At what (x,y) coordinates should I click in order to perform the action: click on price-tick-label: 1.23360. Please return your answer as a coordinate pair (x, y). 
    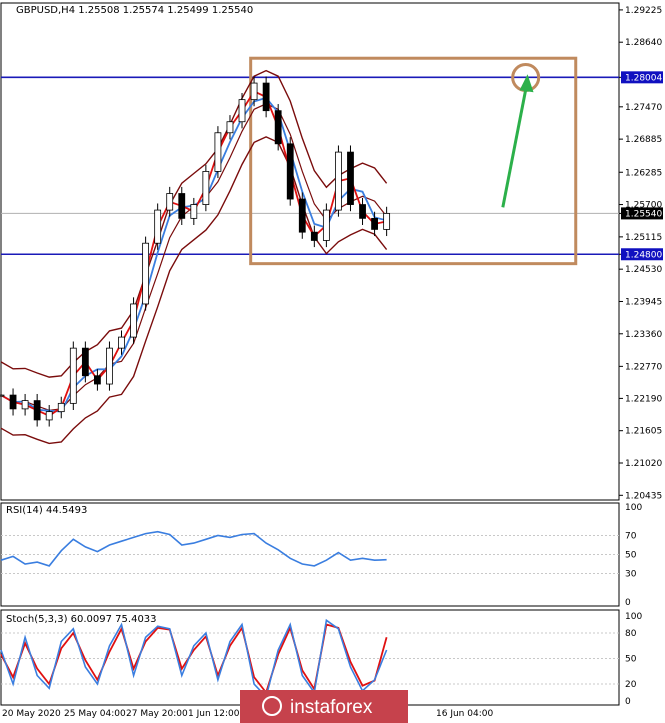
    Looking at the image, I should click on (643, 335).